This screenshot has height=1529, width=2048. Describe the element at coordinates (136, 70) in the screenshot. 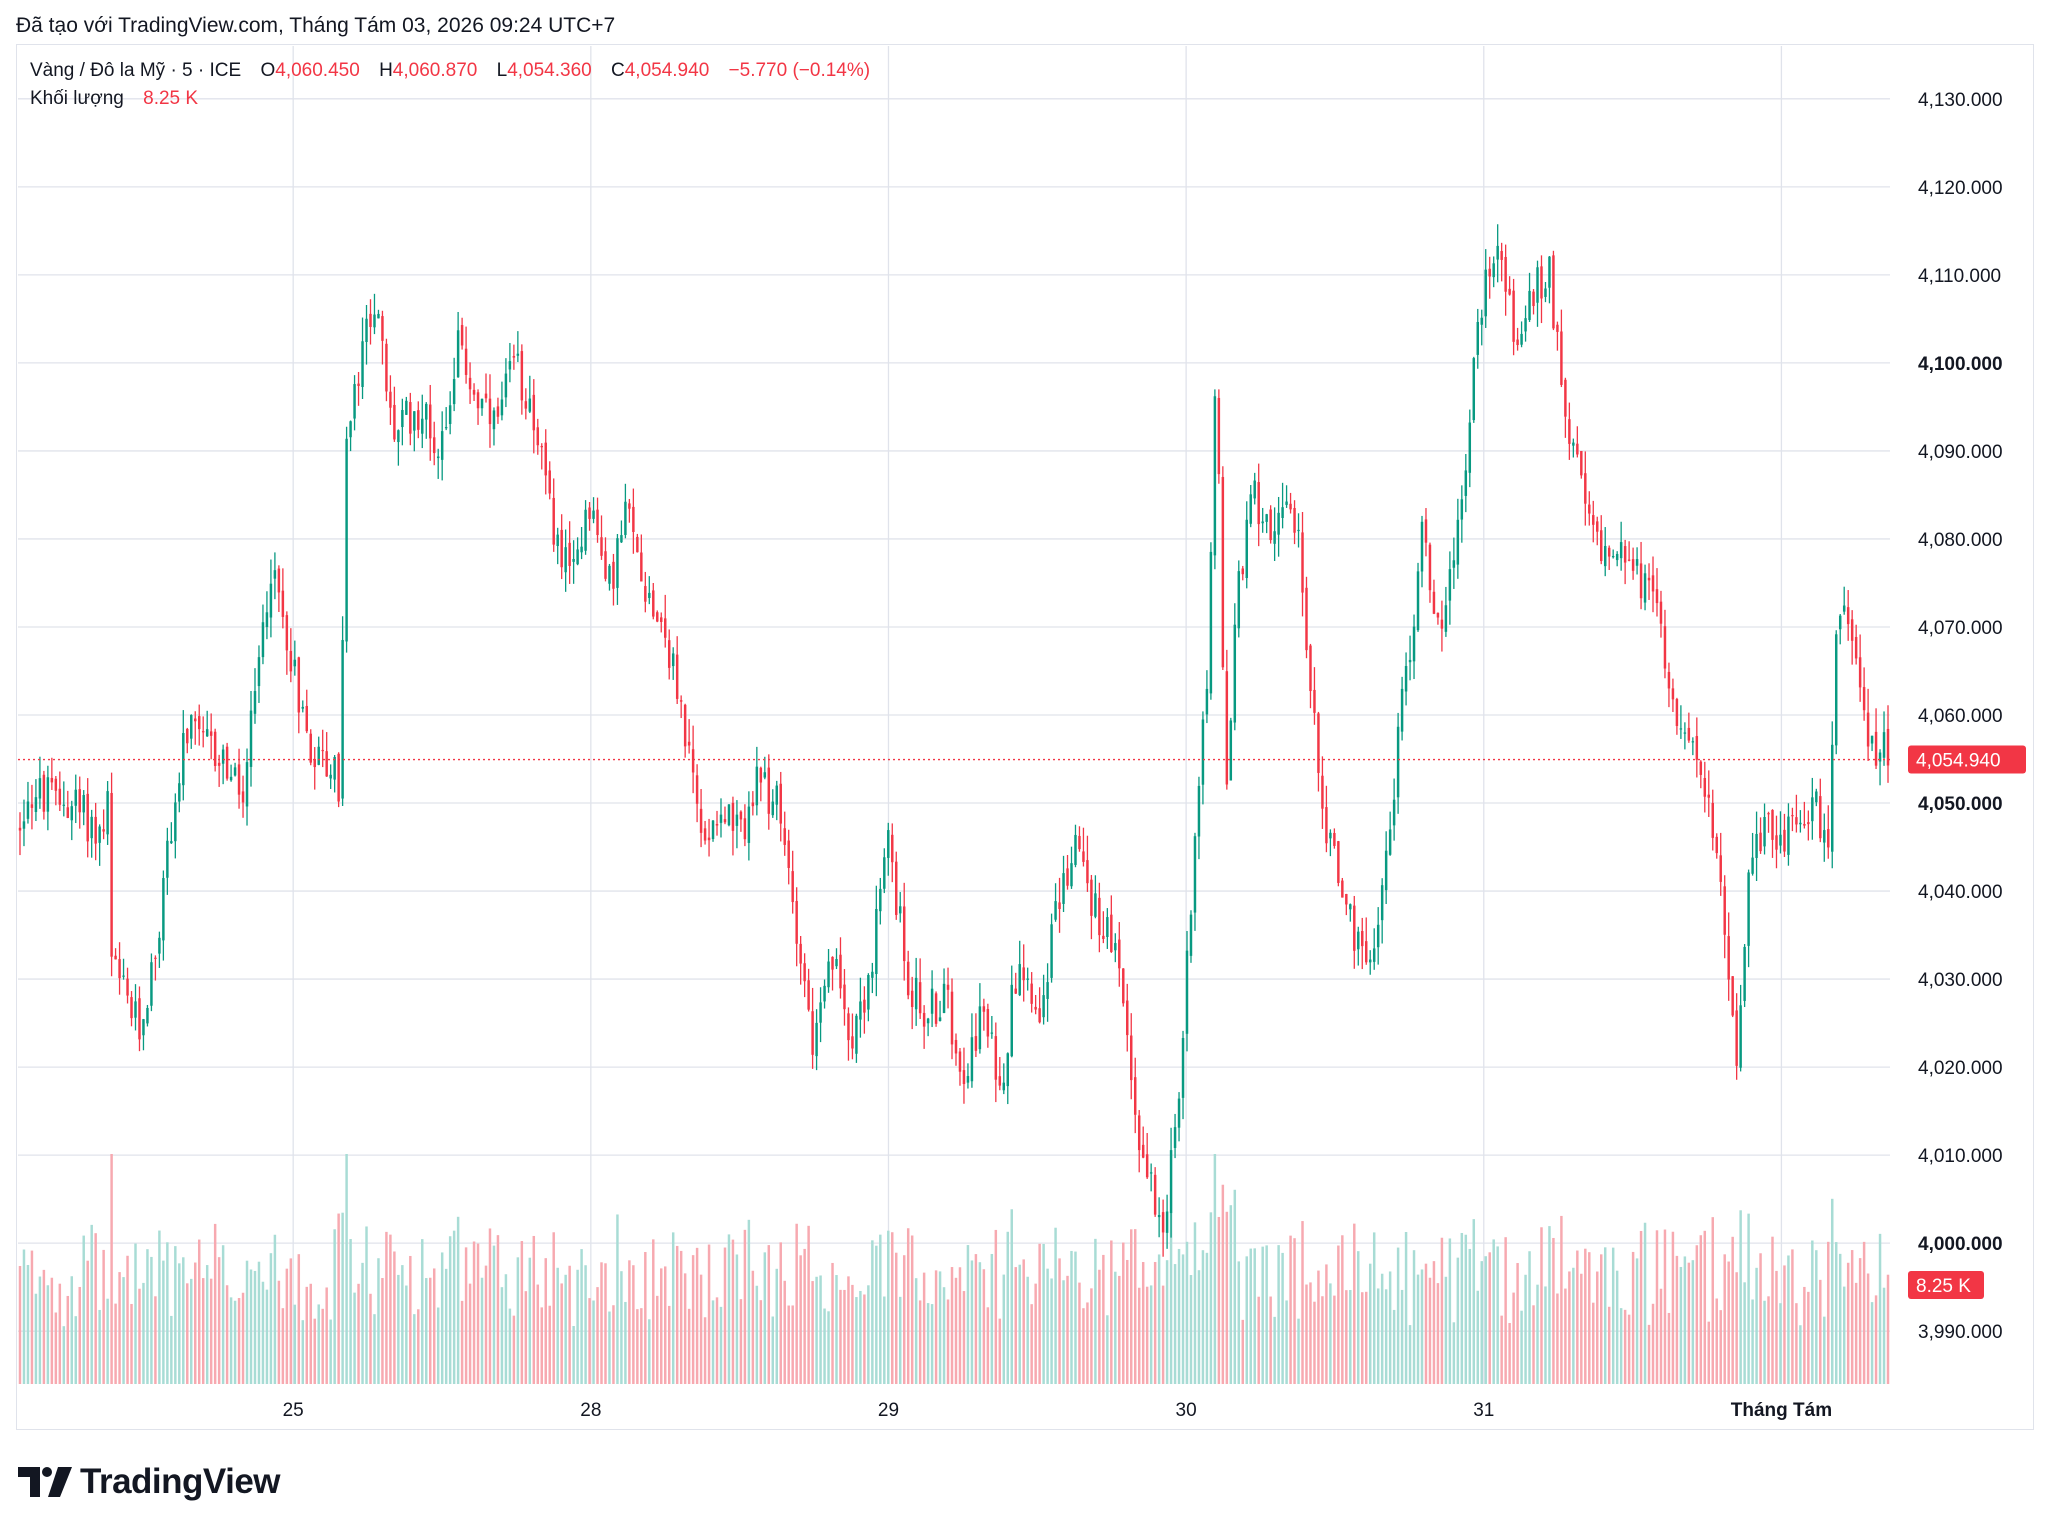

I see `symbol-name: Vàng / Đô la Mỹ · 5 · ICE` at that location.